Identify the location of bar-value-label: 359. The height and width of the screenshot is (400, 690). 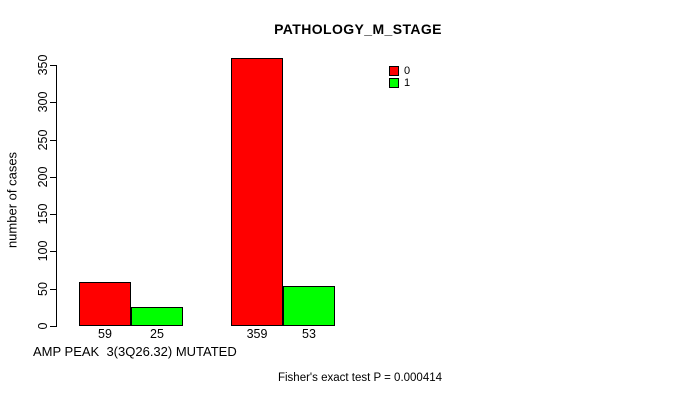
(257, 334).